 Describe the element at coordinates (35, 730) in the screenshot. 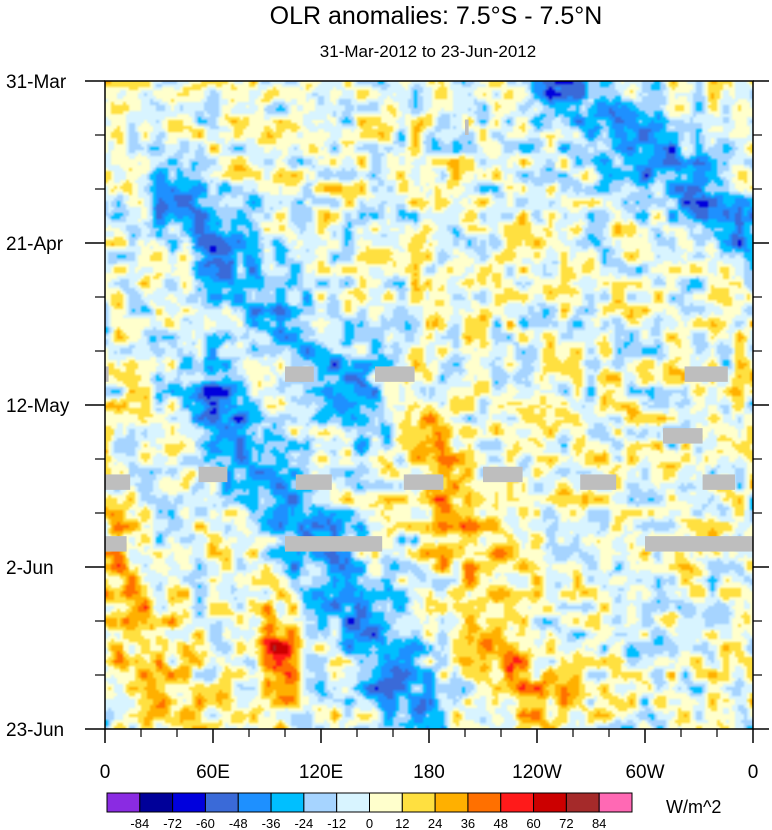

I see `y-tick-label: 23-Jun` at that location.